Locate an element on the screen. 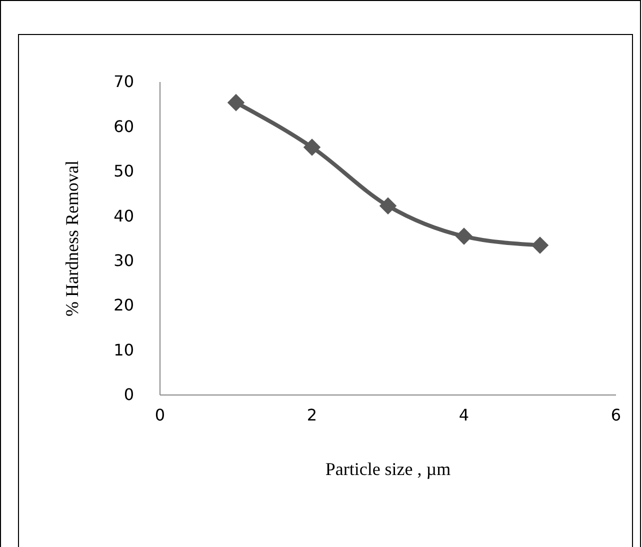 The height and width of the screenshot is (547, 642). y-tick-label: 40 is located at coordinates (124, 216).